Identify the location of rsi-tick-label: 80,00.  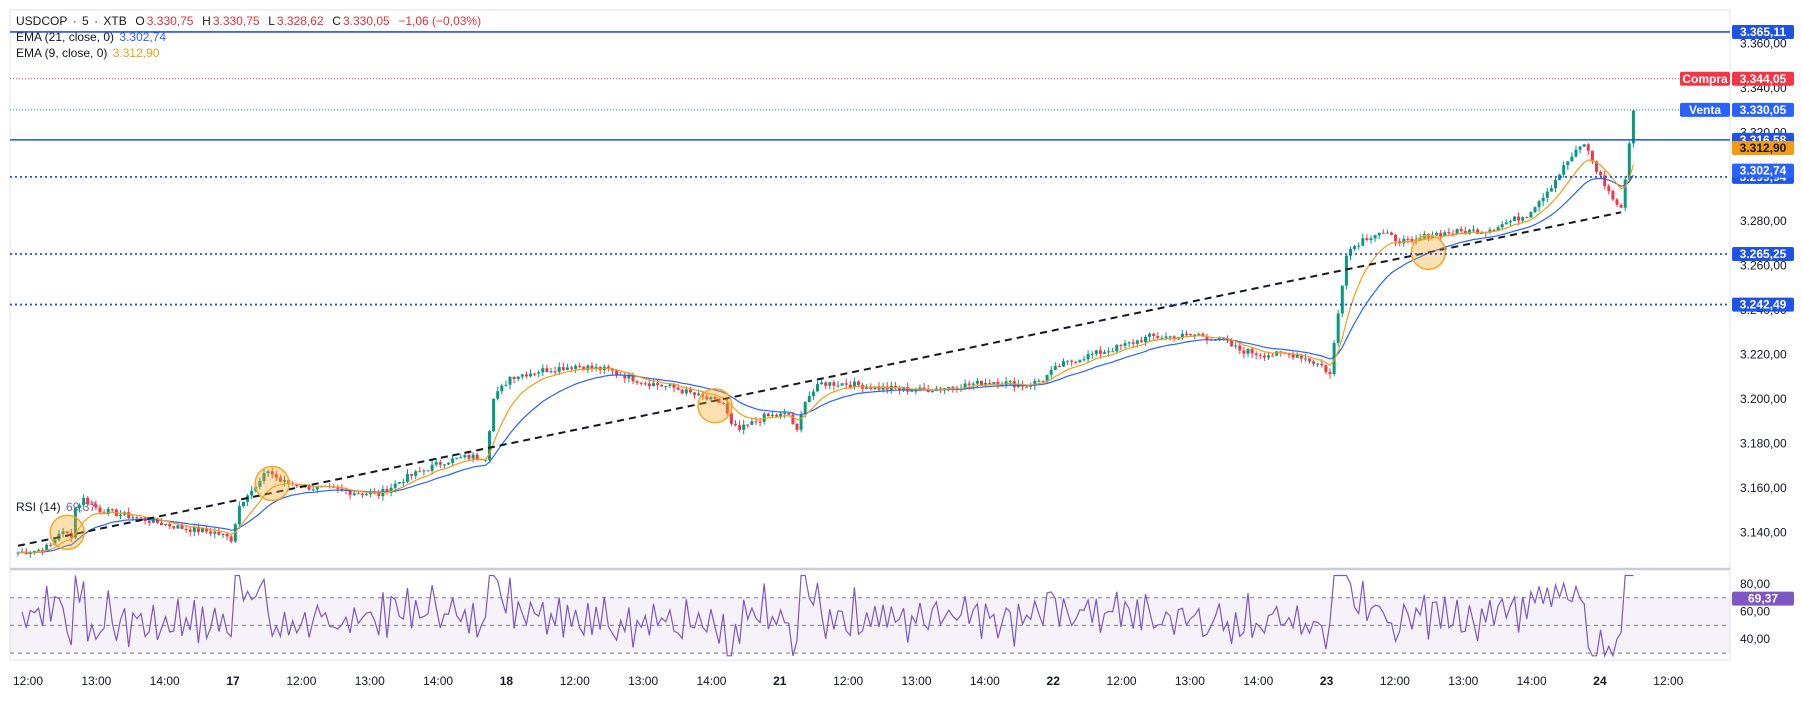
(1755, 584).